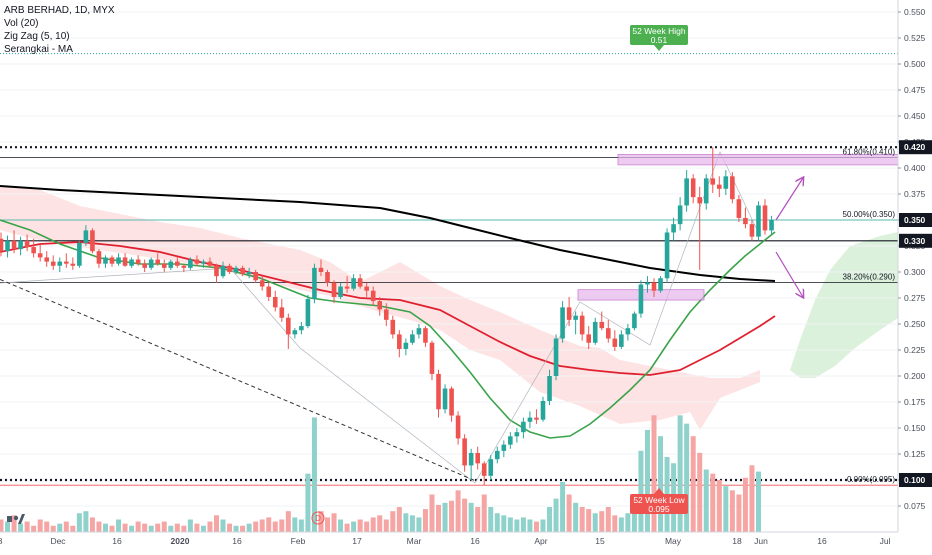  Describe the element at coordinates (59, 10) in the screenshot. I see `legend-symbol: ARB BERHAD, 1D, MYX` at that location.